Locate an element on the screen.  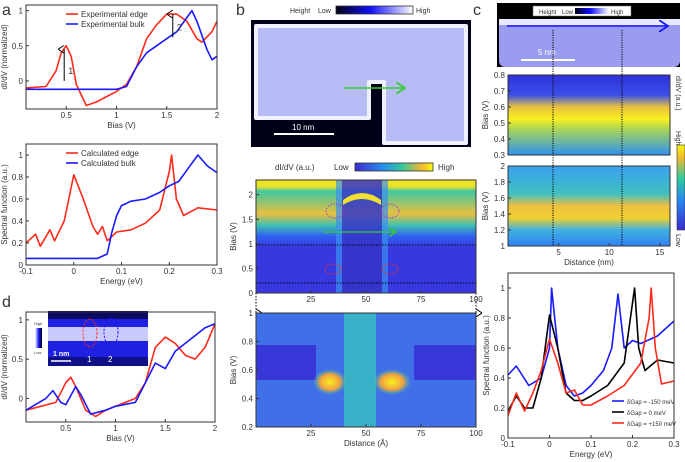
panel-label-b: b is located at coordinates (240, 10).